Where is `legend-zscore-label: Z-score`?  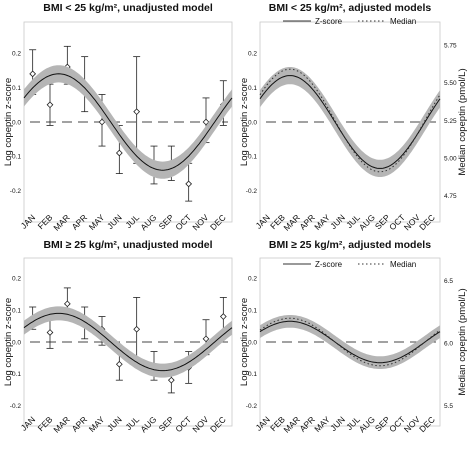
legend-zscore-label: Z-score is located at coordinates (329, 264).